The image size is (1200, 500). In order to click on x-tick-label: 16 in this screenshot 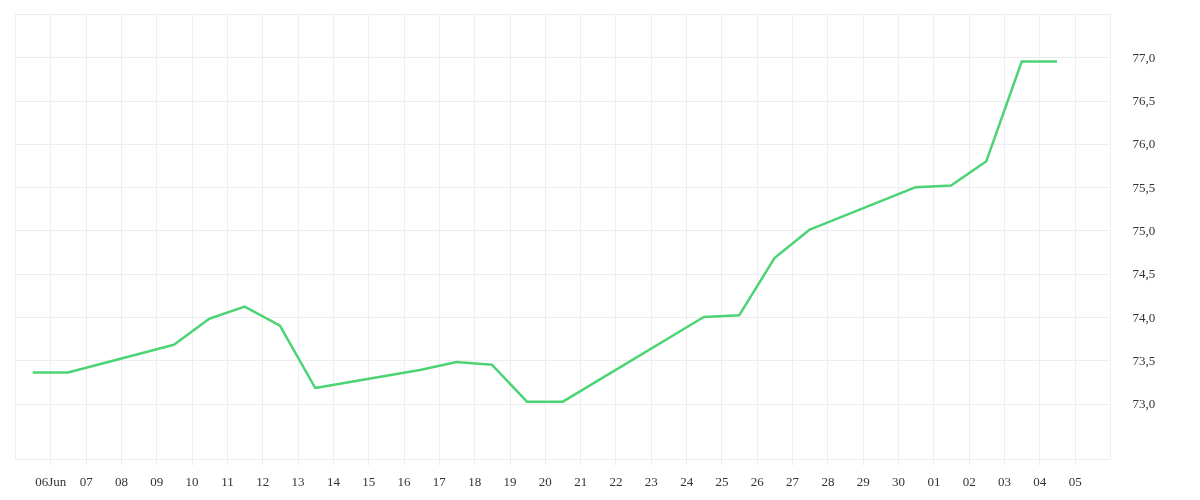, I will do `click(404, 481)`.